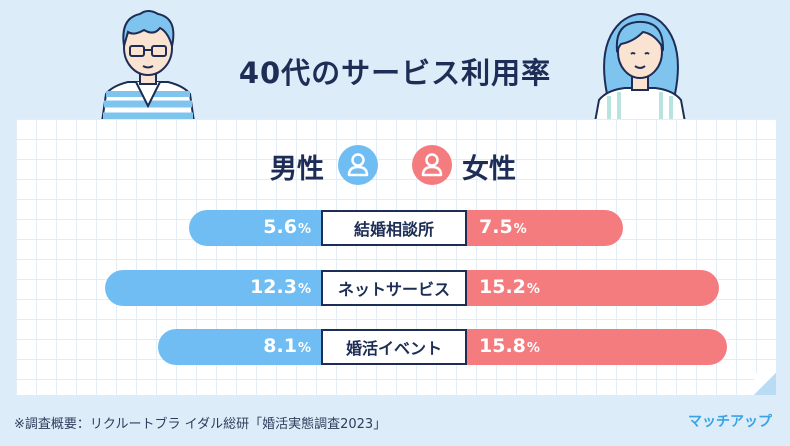 The width and height of the screenshot is (790, 446). What do you see at coordinates (730, 422) in the screenshot?
I see `brand-logo: マッチアップ` at bounding box center [730, 422].